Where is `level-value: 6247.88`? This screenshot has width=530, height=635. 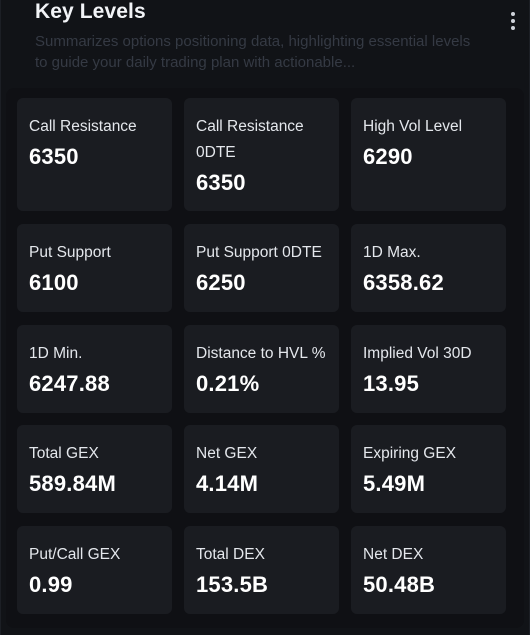
level-value: 6247.88 is located at coordinates (69, 383).